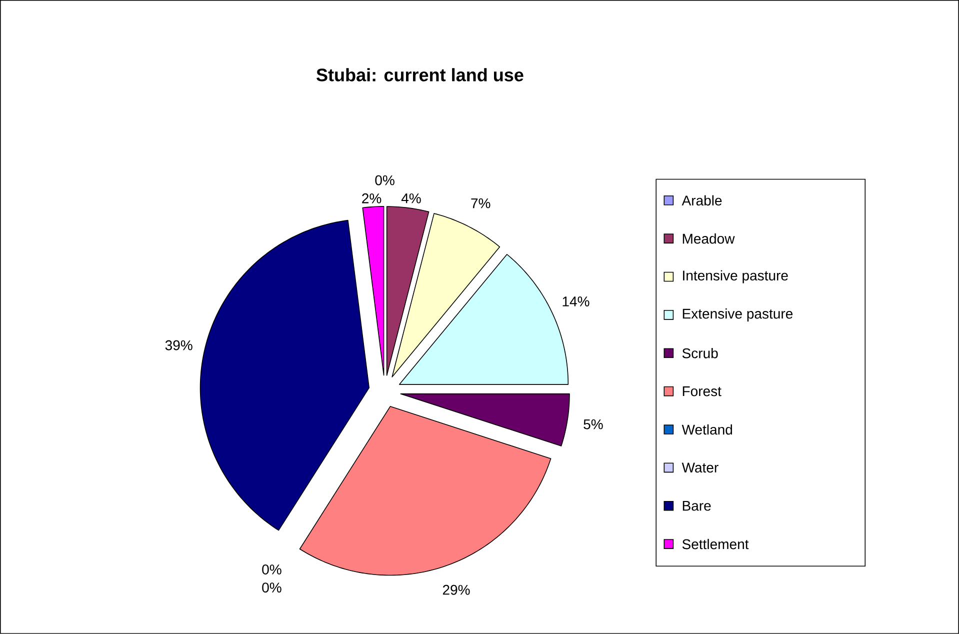 The image size is (959, 634). I want to click on legend-label: Wetland, so click(707, 429).